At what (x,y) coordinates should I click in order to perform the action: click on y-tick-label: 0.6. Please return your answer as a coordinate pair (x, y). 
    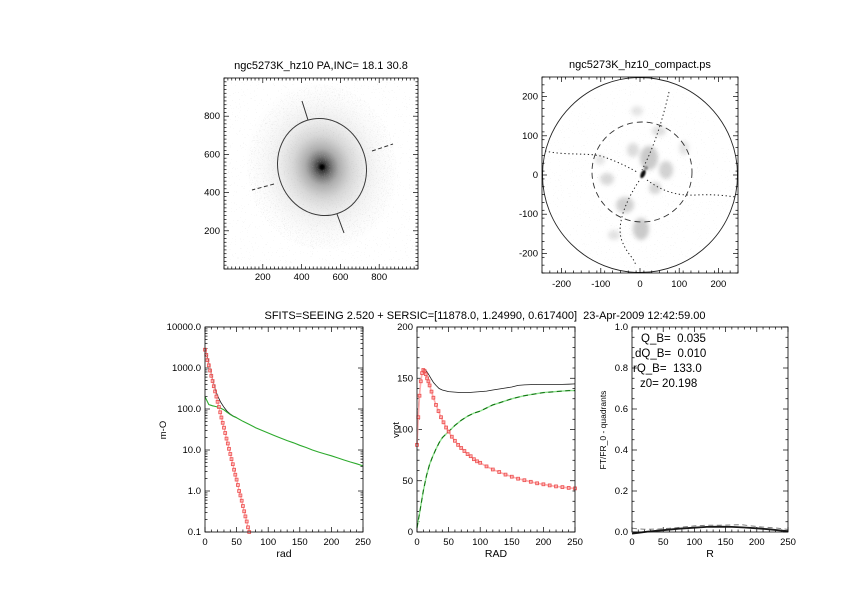
    Looking at the image, I should click on (621, 409).